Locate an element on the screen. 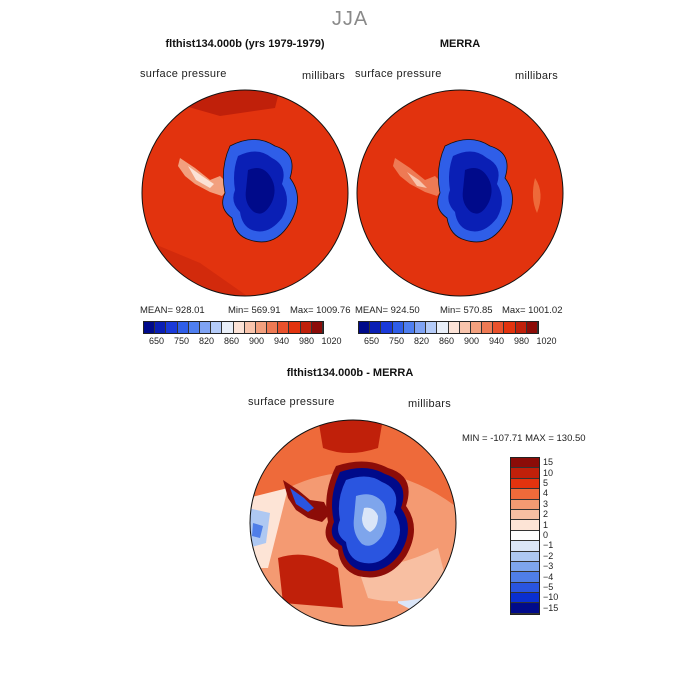 The image size is (700, 700). panel3-colorbar-tick-label: 5 is located at coordinates (546, 483).